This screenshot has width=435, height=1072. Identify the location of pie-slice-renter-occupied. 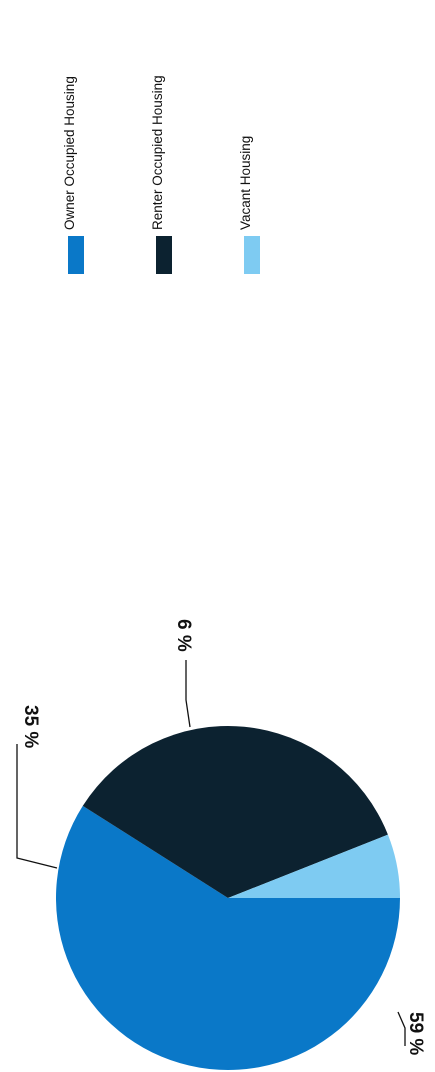
(235, 812).